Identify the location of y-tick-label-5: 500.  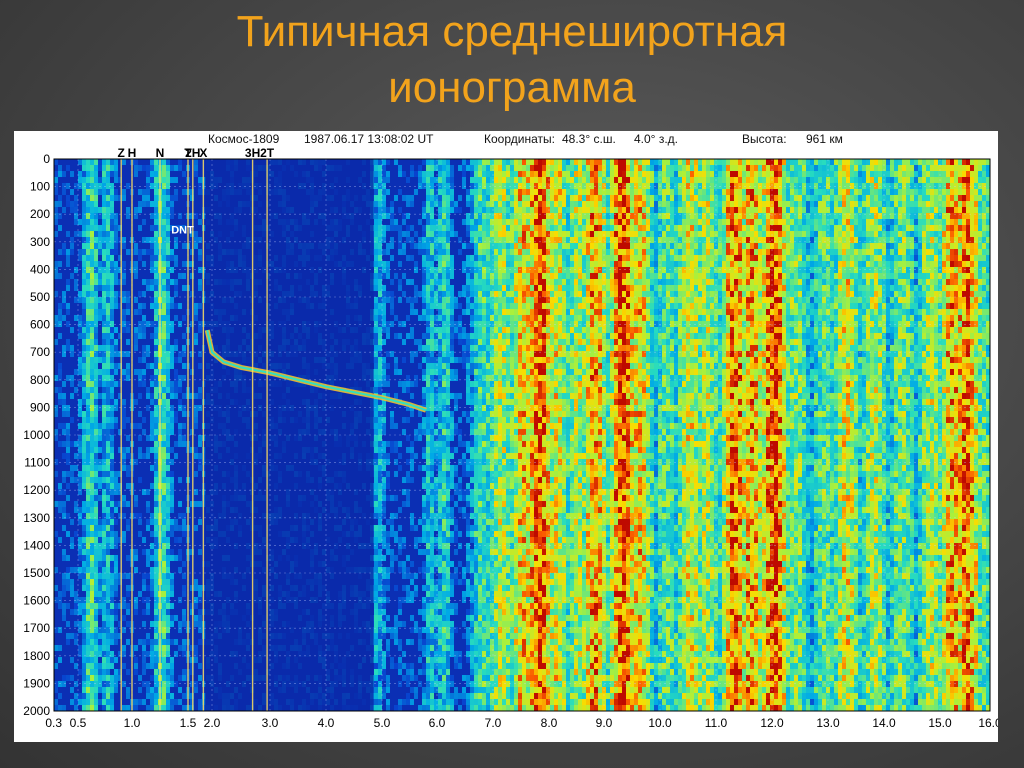
(40, 297).